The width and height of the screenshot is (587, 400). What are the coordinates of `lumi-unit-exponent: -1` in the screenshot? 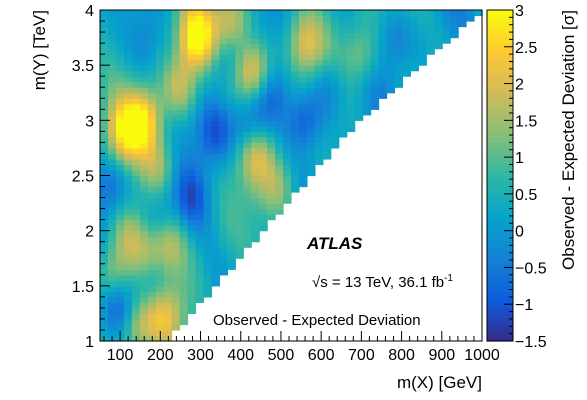 It's located at (448, 278).